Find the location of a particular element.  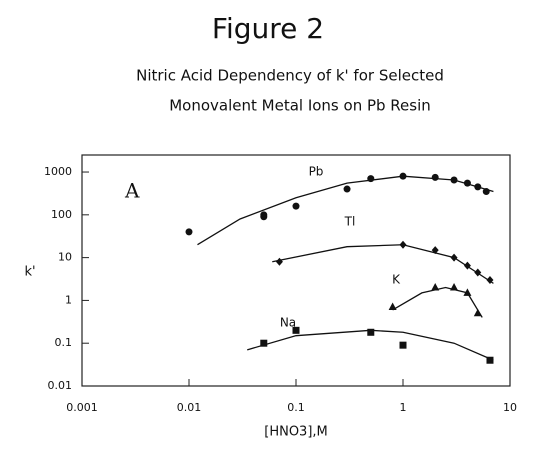

y-tick-label: 1000 is located at coordinates (58, 171).